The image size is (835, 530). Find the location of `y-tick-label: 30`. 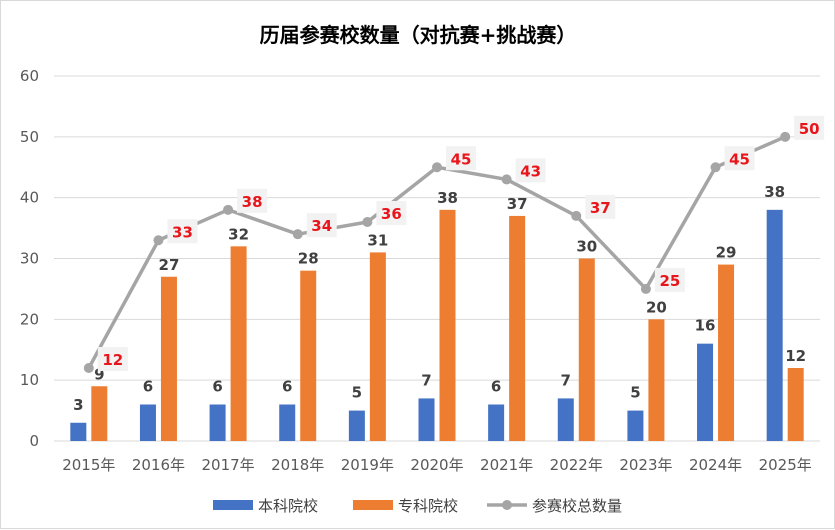

y-tick-label: 30 is located at coordinates (29, 259).